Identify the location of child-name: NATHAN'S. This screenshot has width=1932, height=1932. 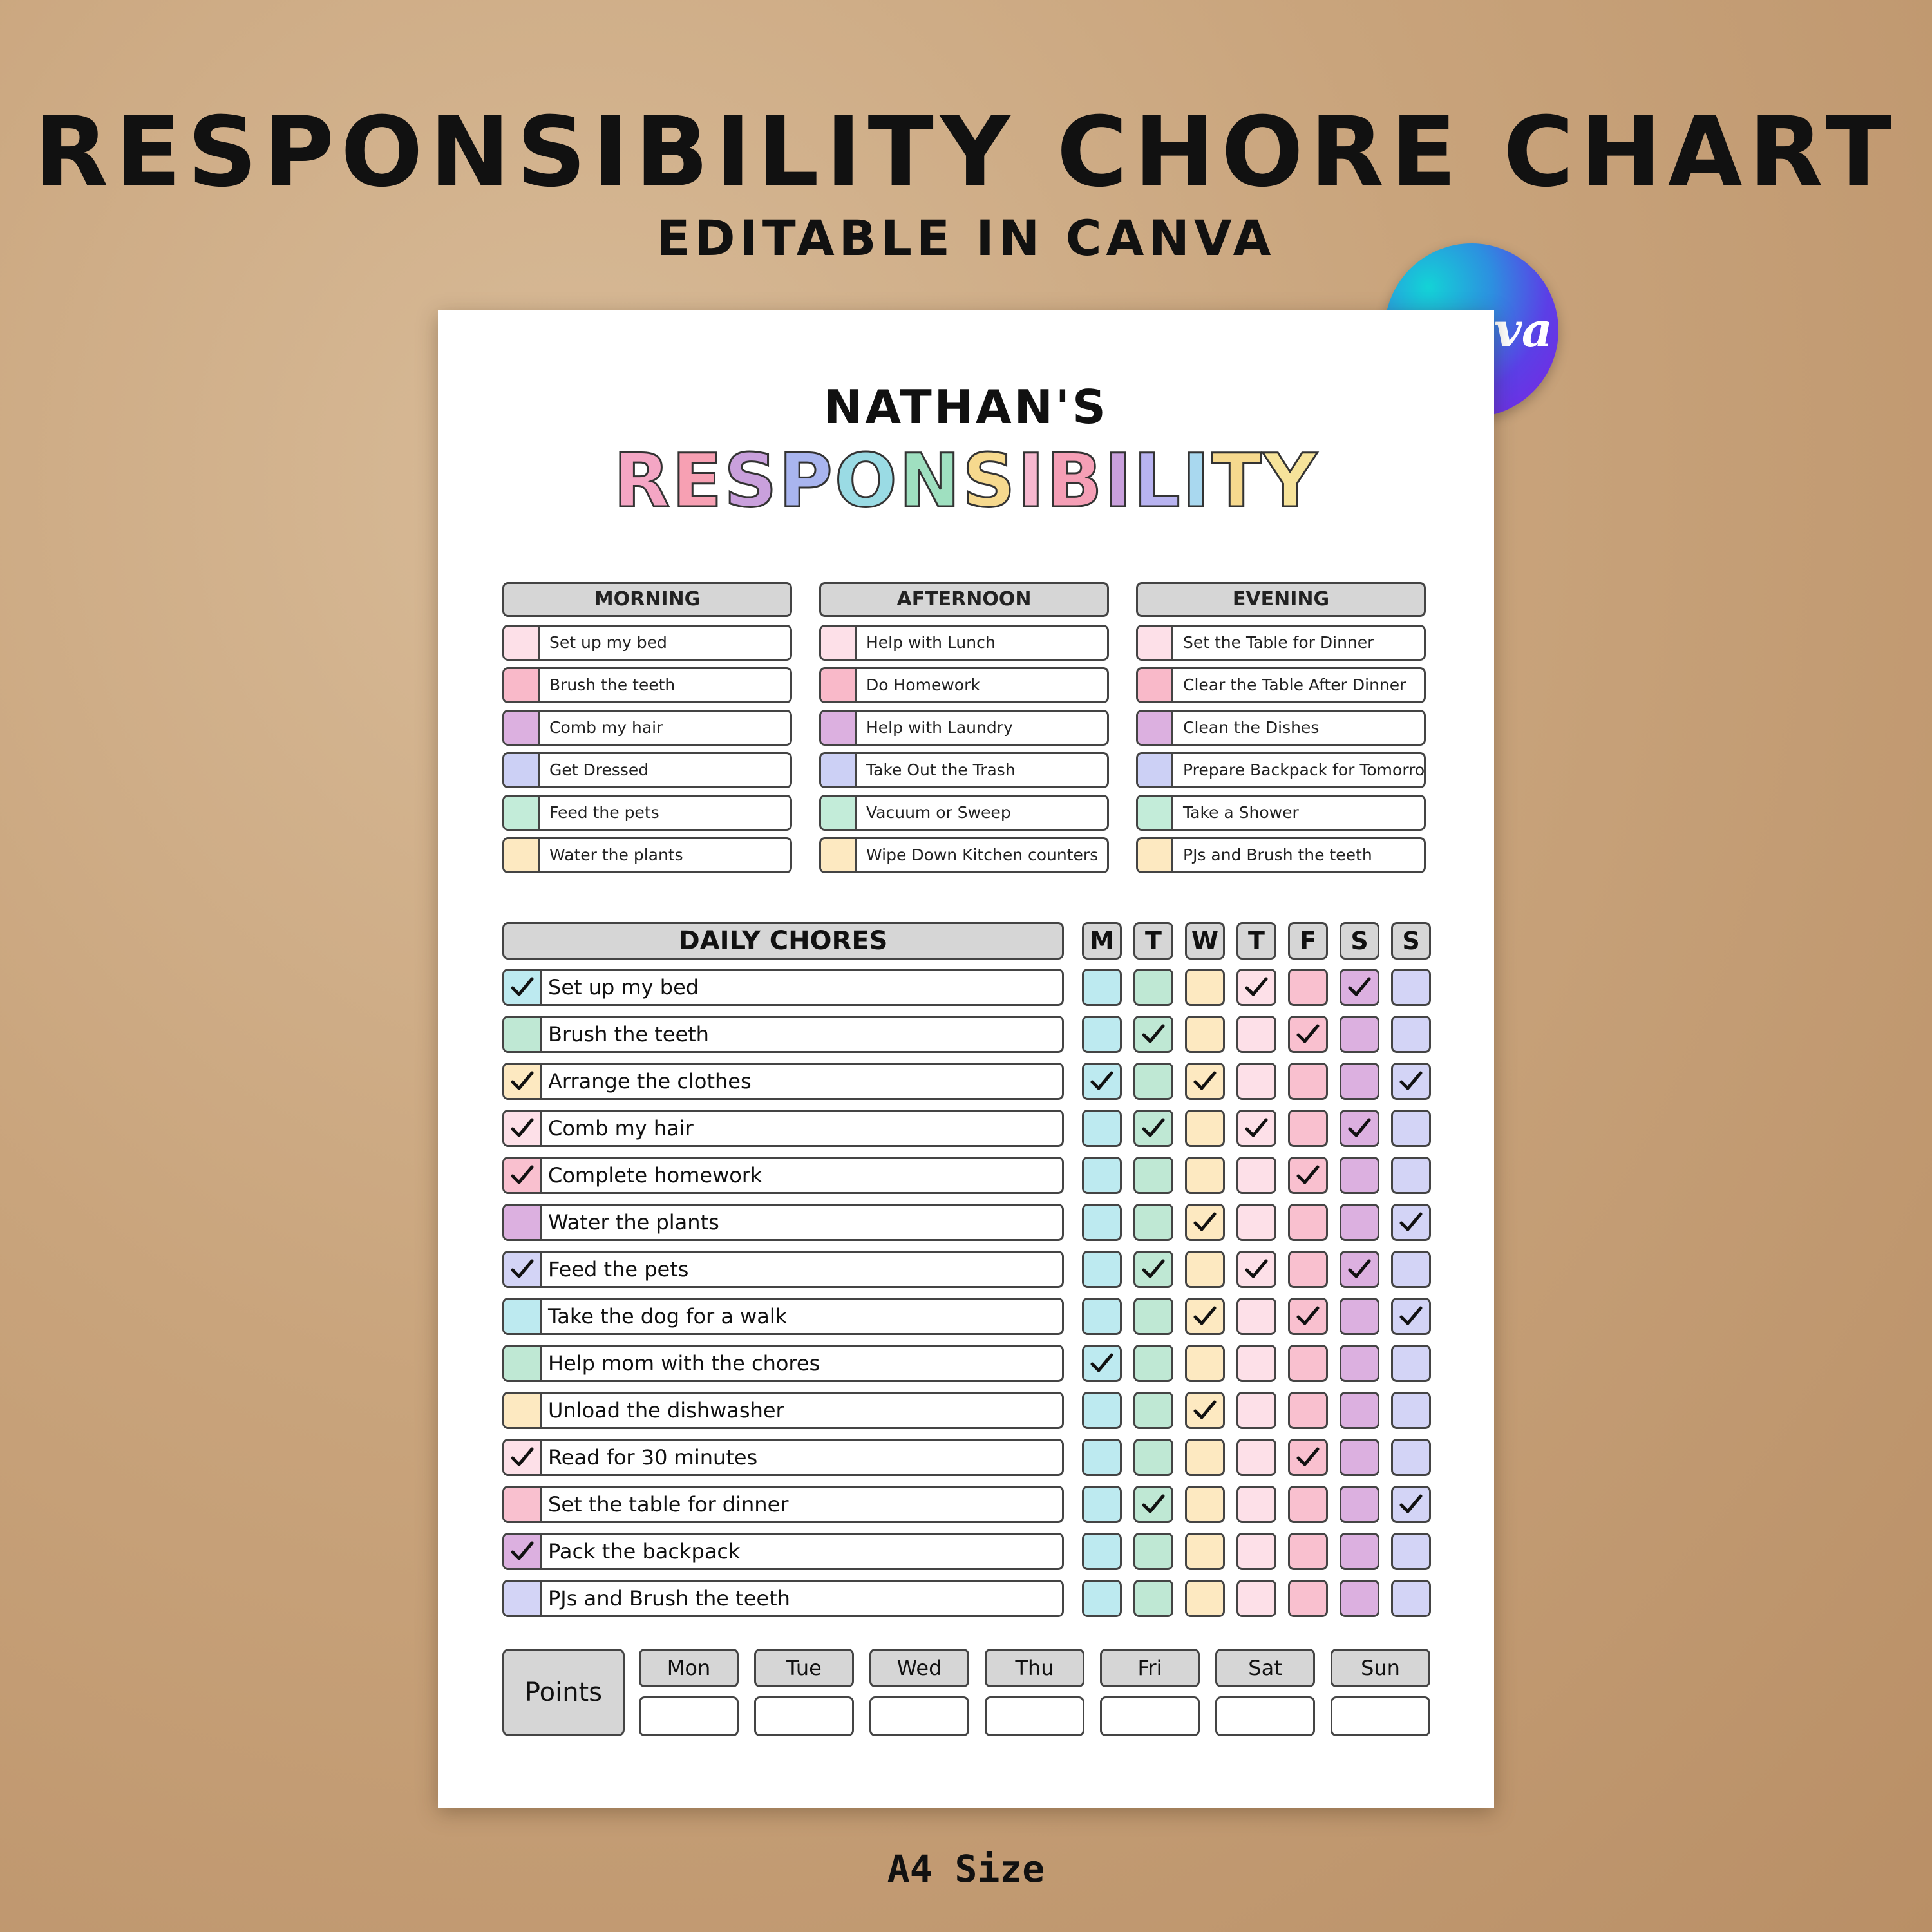
(966, 407).